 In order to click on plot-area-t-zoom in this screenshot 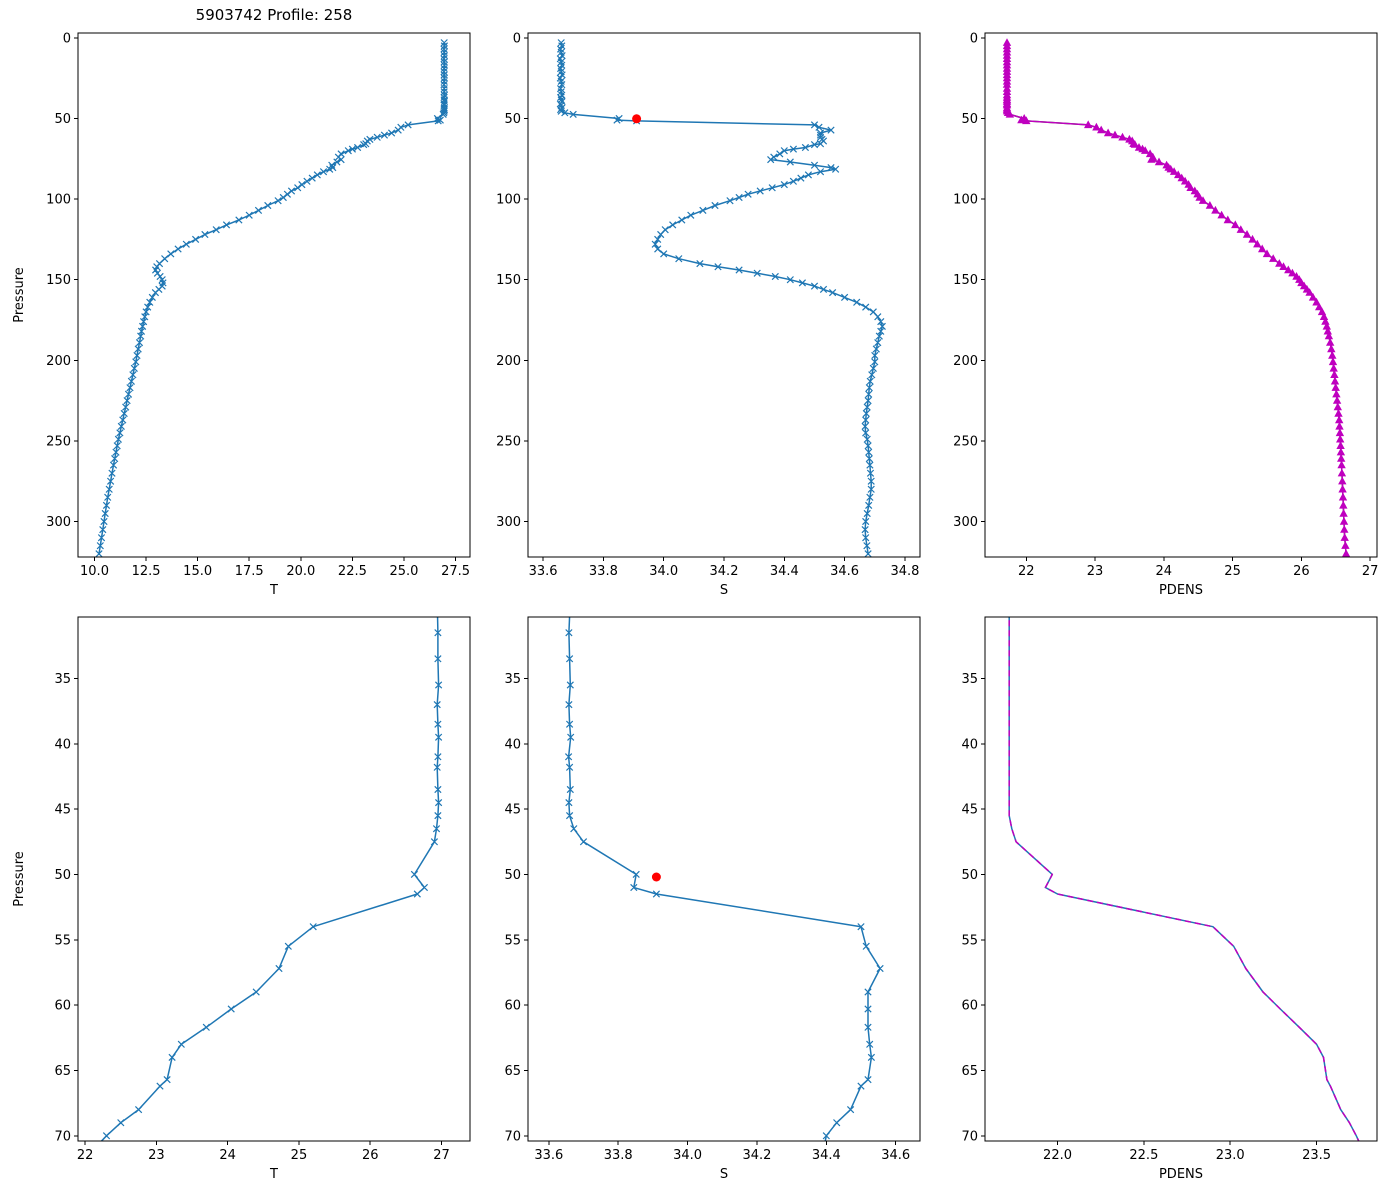, I will do `click(271, 879)`.